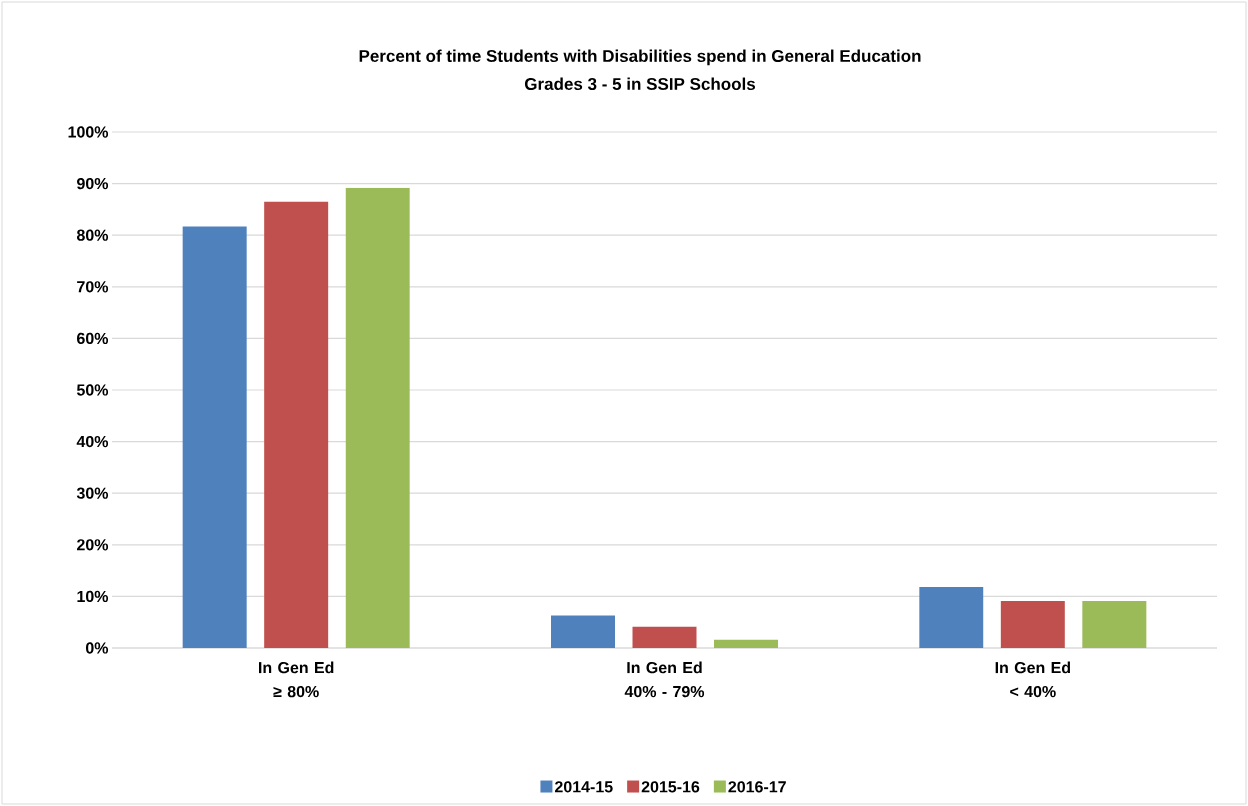 This screenshot has height=806, width=1248. What do you see at coordinates (640, 84) in the screenshot?
I see `chart-subtitle: Grades 3 - 5 in SSIP Schools` at bounding box center [640, 84].